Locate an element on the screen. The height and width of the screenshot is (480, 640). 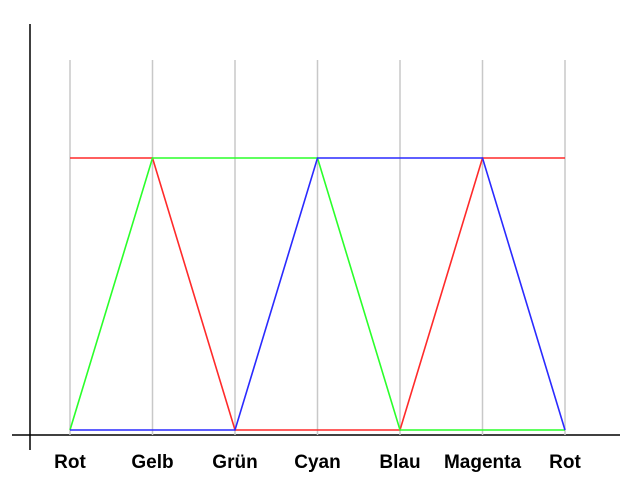
x-tick-label: Gelb is located at coordinates (152, 462).